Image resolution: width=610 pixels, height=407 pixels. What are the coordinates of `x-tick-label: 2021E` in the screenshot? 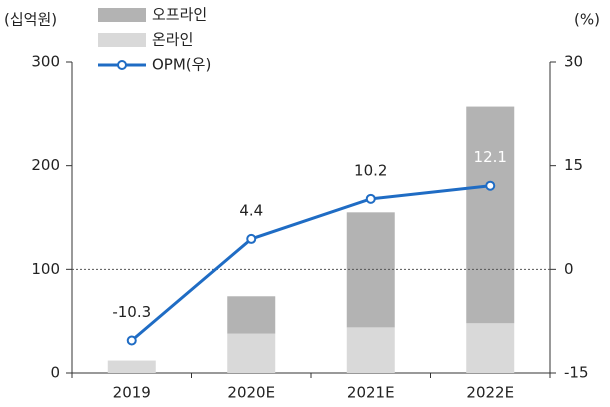 It's located at (371, 393).